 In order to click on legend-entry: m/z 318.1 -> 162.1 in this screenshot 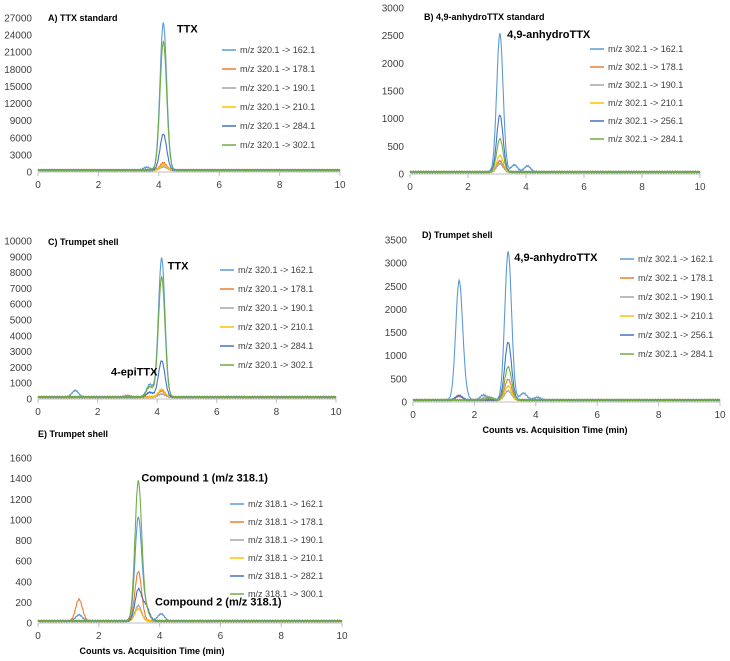, I will do `click(285, 504)`.